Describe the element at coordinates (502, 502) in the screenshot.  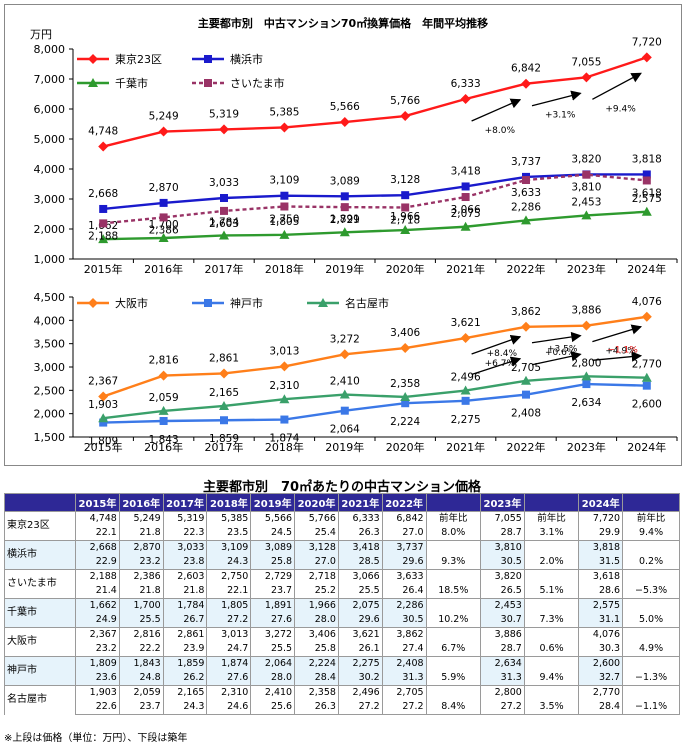
I see `column-header: 2023年` at that location.